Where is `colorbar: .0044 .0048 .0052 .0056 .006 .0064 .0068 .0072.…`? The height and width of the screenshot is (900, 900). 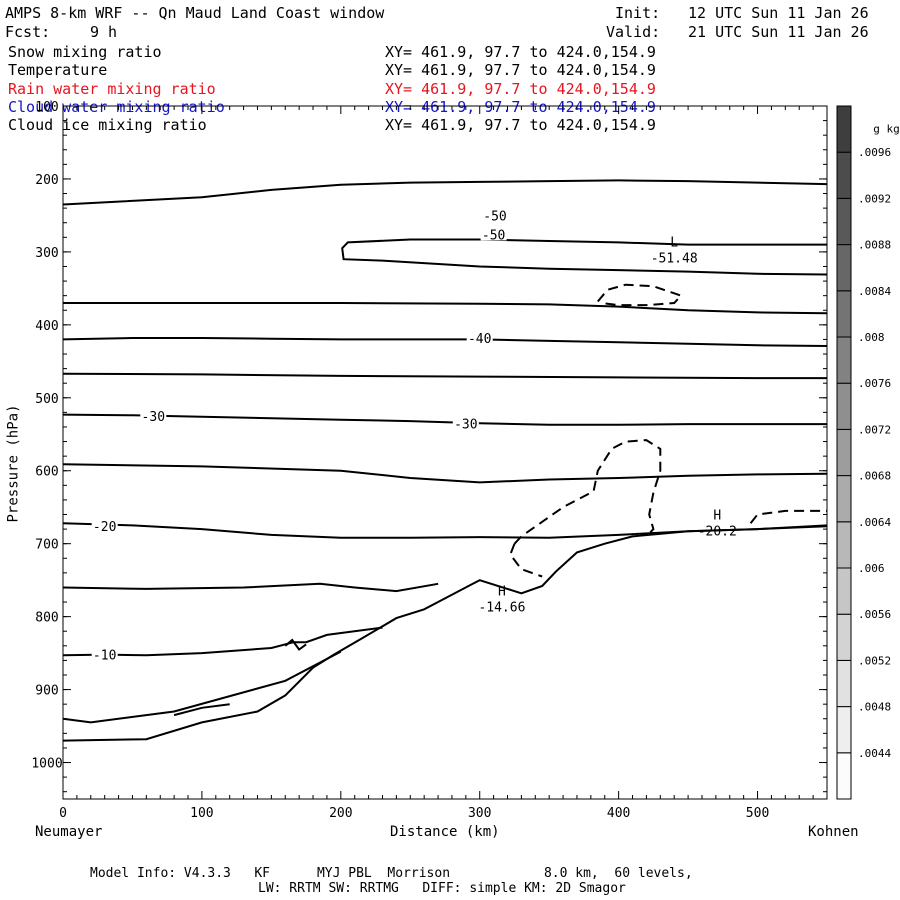
colorbar: .0044 .0048 .0052 .0056 .006 .0064 .0068 .0072.… is located at coordinates (863, 452).